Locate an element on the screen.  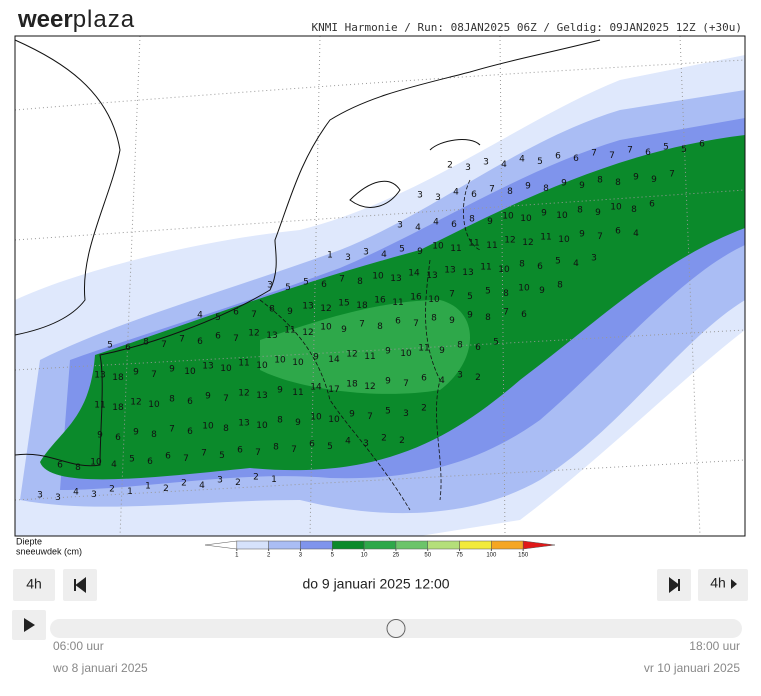
end-time: 18:00 uur is located at coordinates (714, 646).